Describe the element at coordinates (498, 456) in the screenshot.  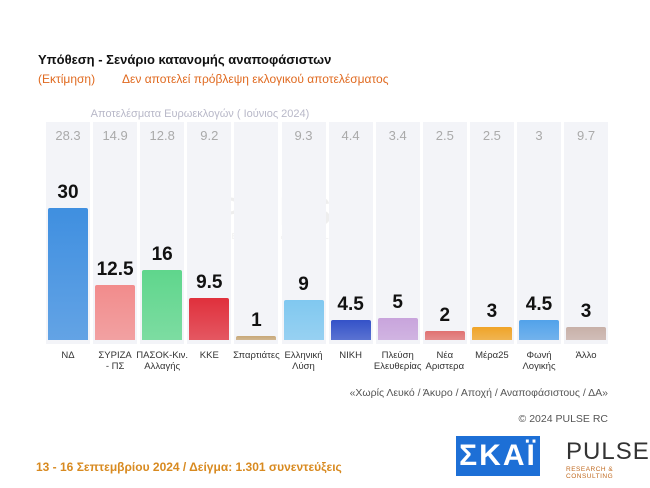
I see `skai-logo: ΣΚΑΪ` at that location.